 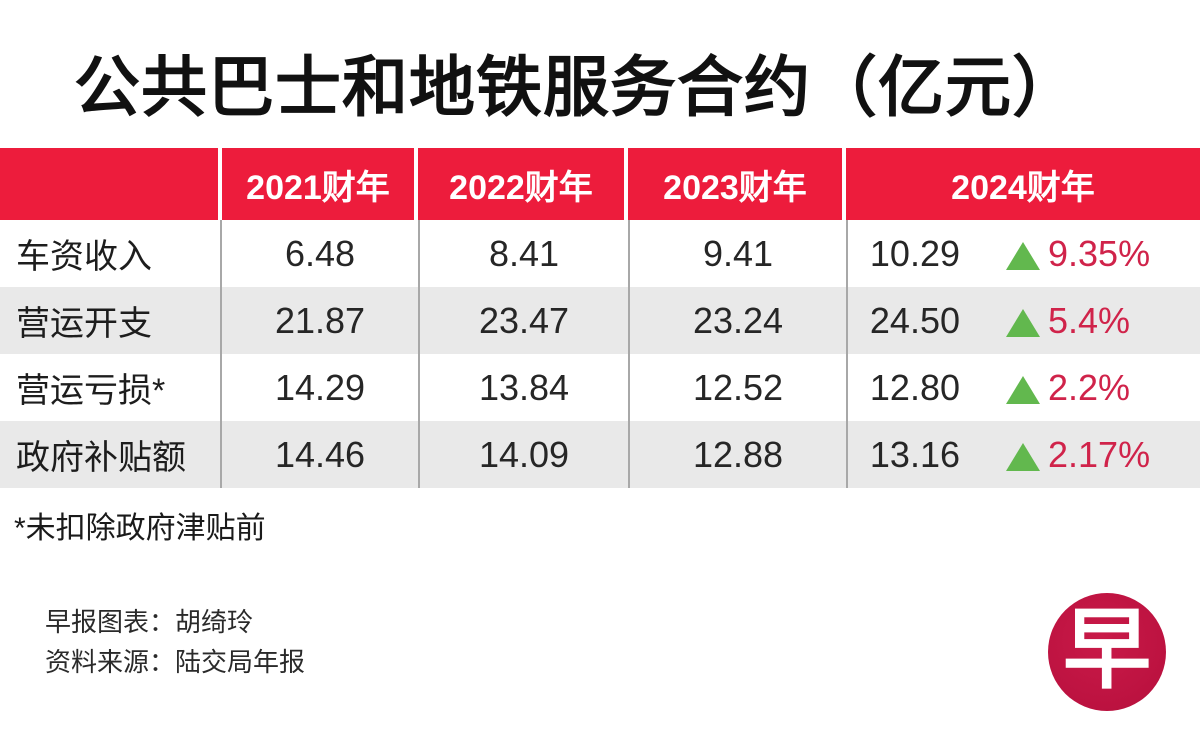 I want to click on value-fy2024-cell: 24.50 5.4%, so click(x=1023, y=320).